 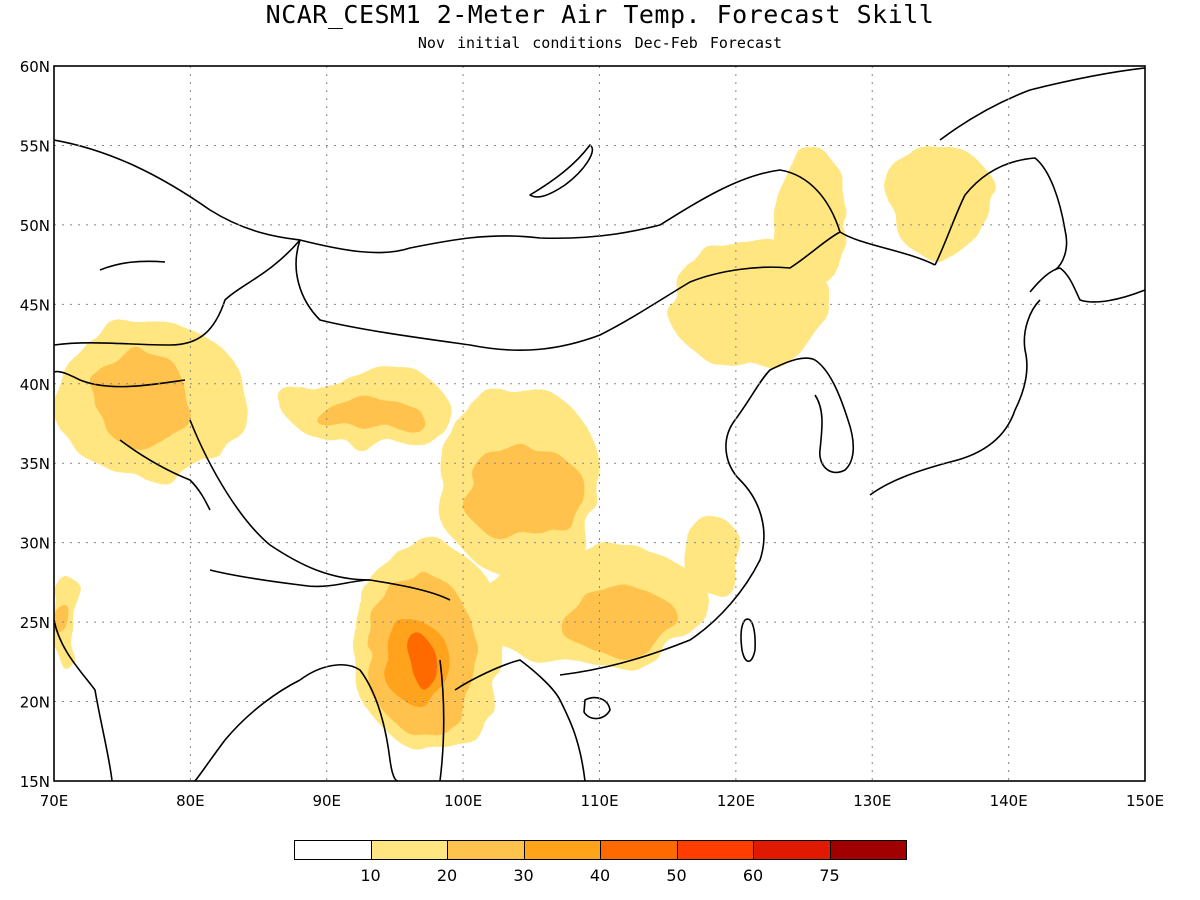 What do you see at coordinates (35, 385) in the screenshot?
I see `lat-tick-label: 40N` at bounding box center [35, 385].